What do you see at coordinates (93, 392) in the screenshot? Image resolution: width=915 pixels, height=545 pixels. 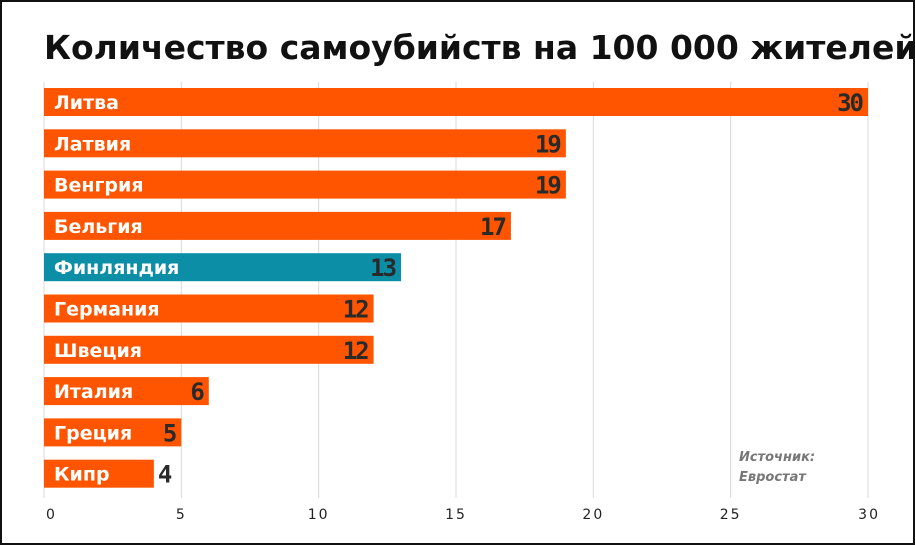 I see `category-label: Италия` at bounding box center [93, 392].